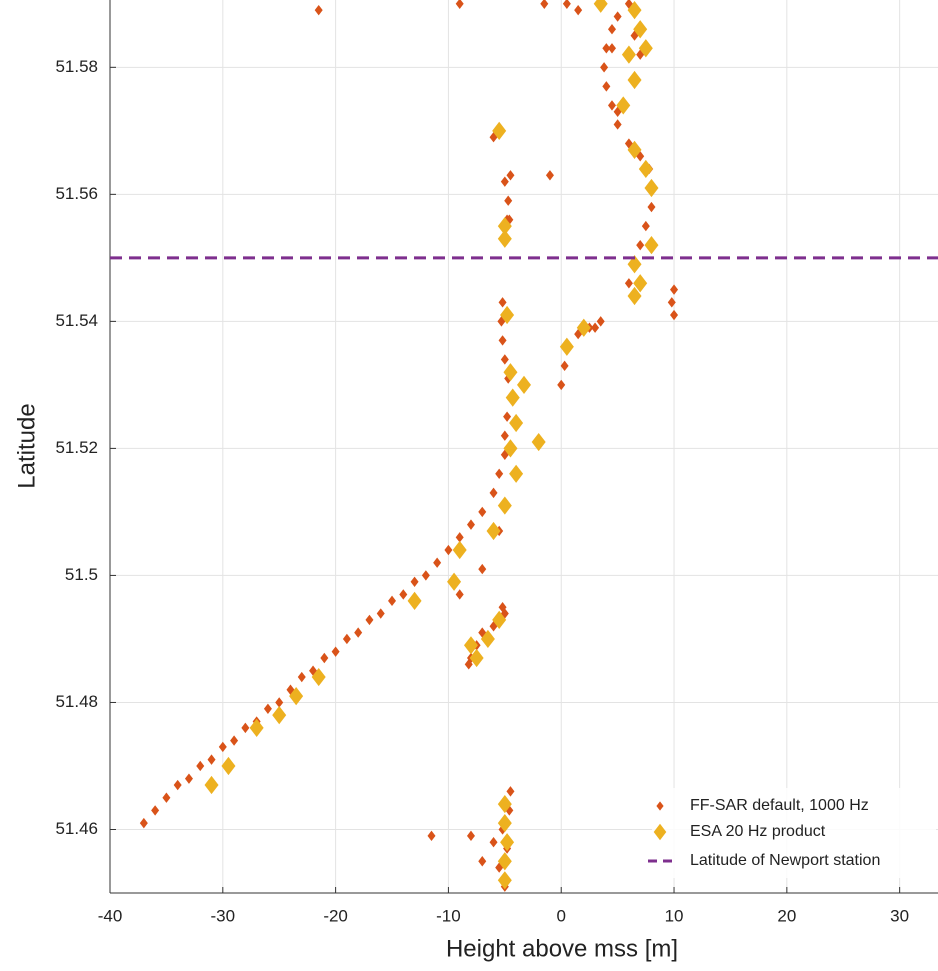 The height and width of the screenshot is (971, 938). I want to click on legend-label: Latitude of Newport station, so click(785, 860).